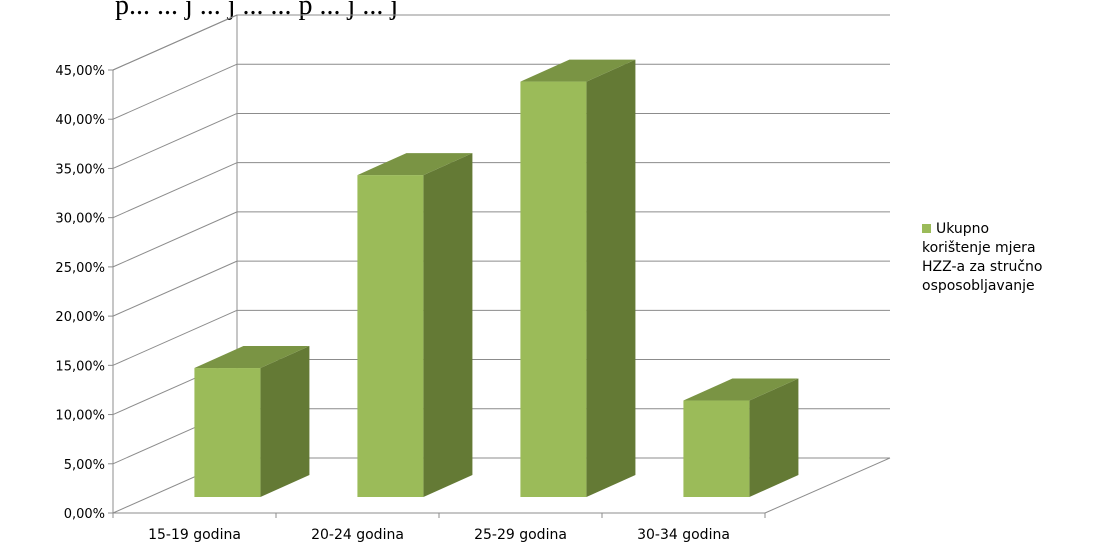 This screenshot has width=1115, height=546. Describe the element at coordinates (80, 120) in the screenshot. I see `y-tick-label: 40,00%` at that location.